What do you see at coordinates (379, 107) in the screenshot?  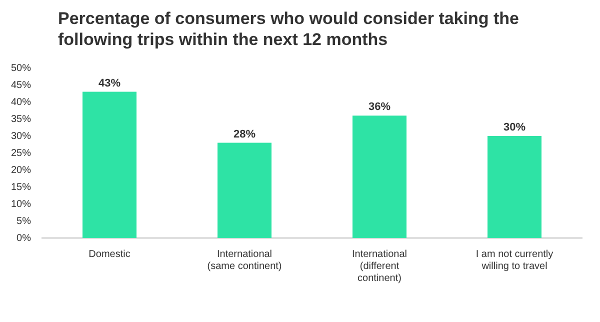 I see `data-label: 36%` at bounding box center [379, 107].